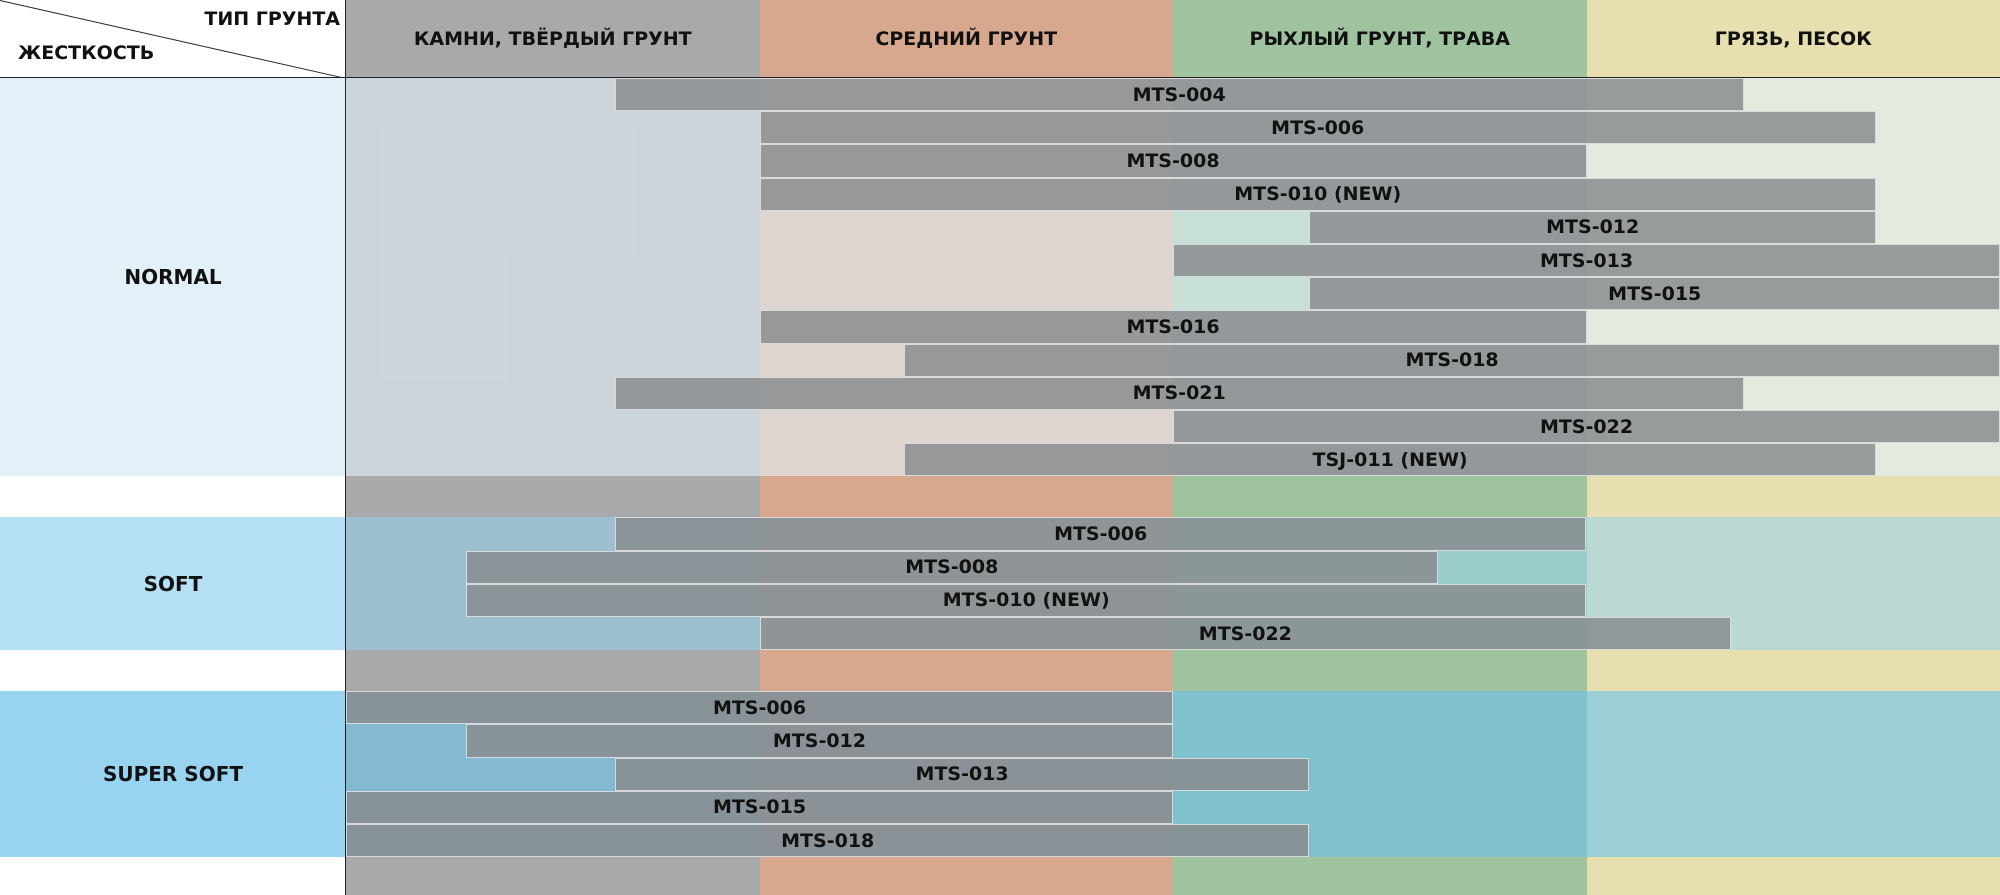 This screenshot has height=895, width=2000. I want to click on tire-label: MTS-016, so click(1173, 326).